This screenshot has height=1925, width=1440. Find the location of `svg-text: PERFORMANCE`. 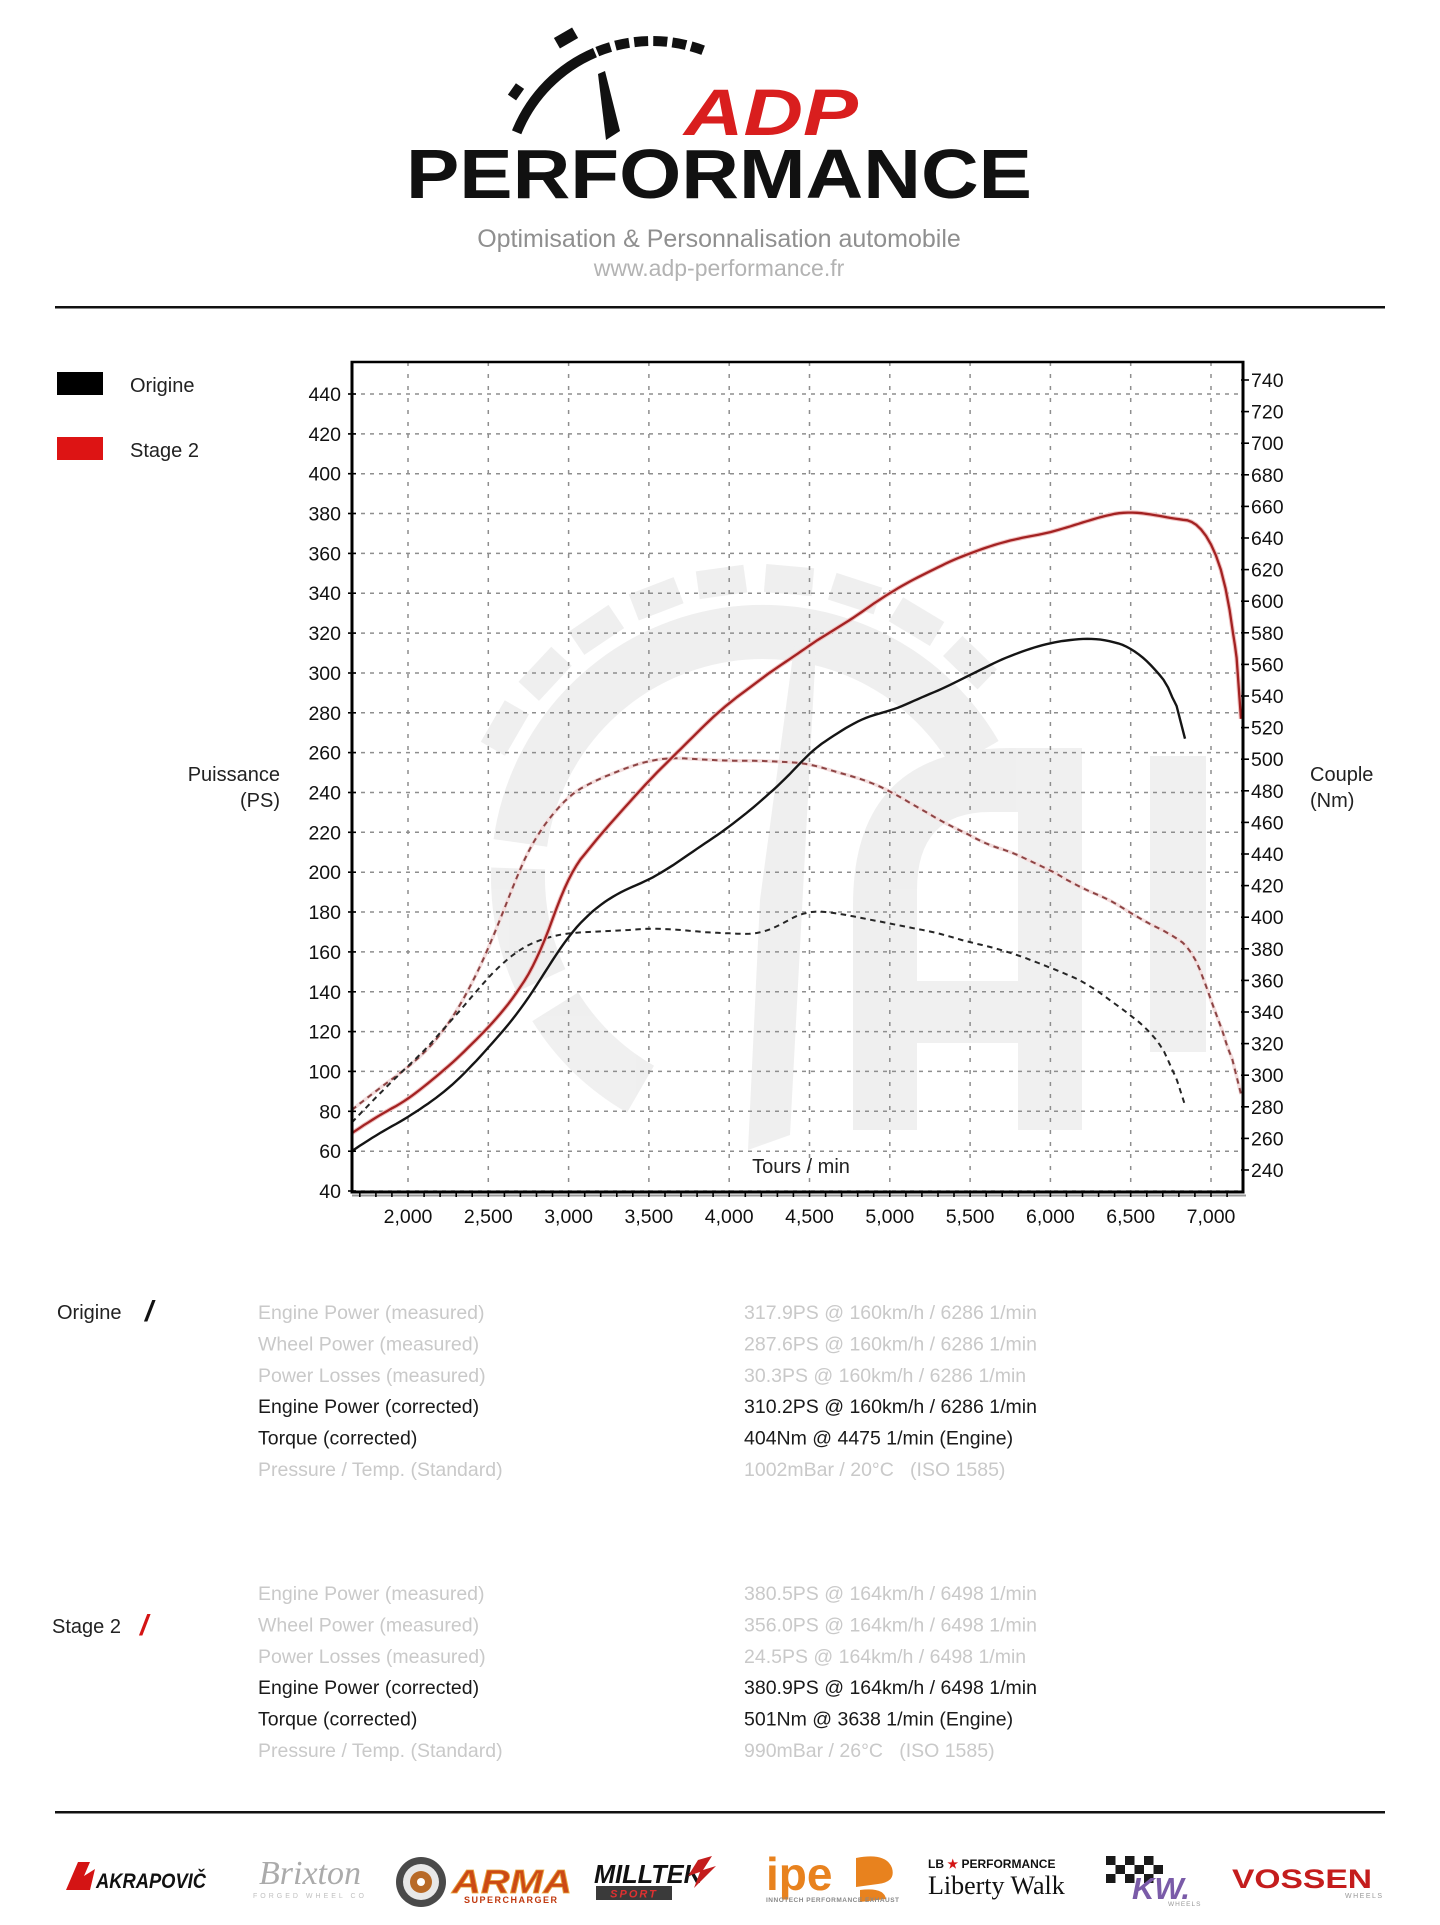

svg-text: PERFORMANCE is located at coordinates (719, 174).